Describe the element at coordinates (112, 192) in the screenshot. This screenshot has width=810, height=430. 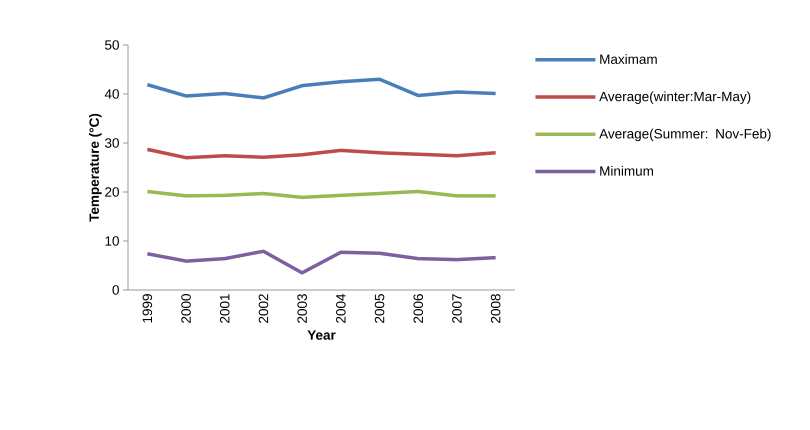
I see `y-tick-label: 20` at that location.